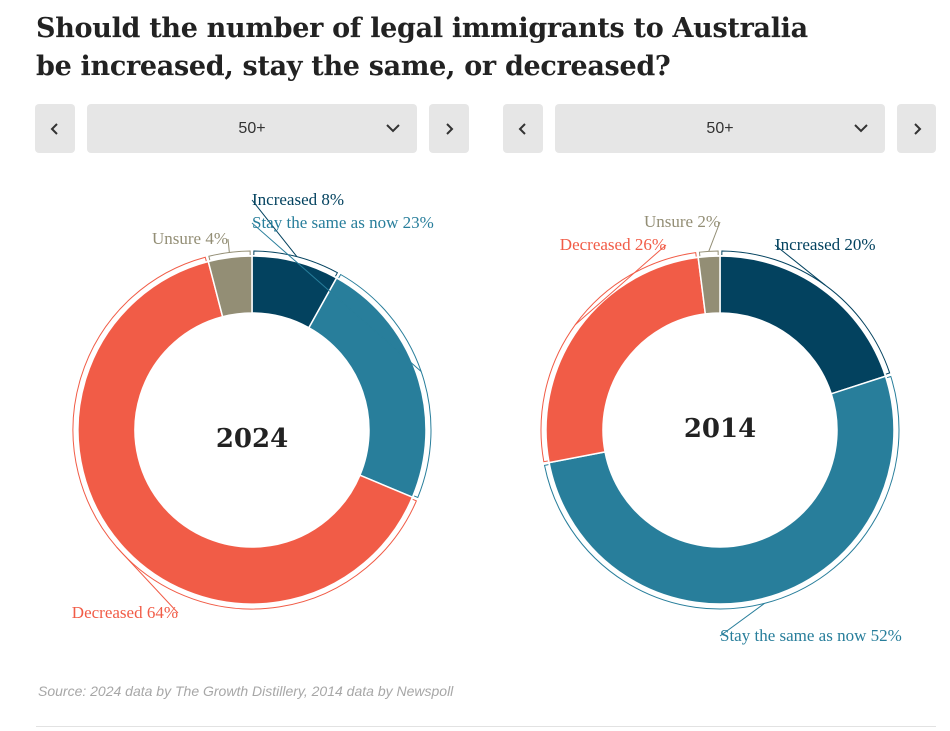 The height and width of the screenshot is (731, 950). I want to click on bottom-divider, so click(486, 726).